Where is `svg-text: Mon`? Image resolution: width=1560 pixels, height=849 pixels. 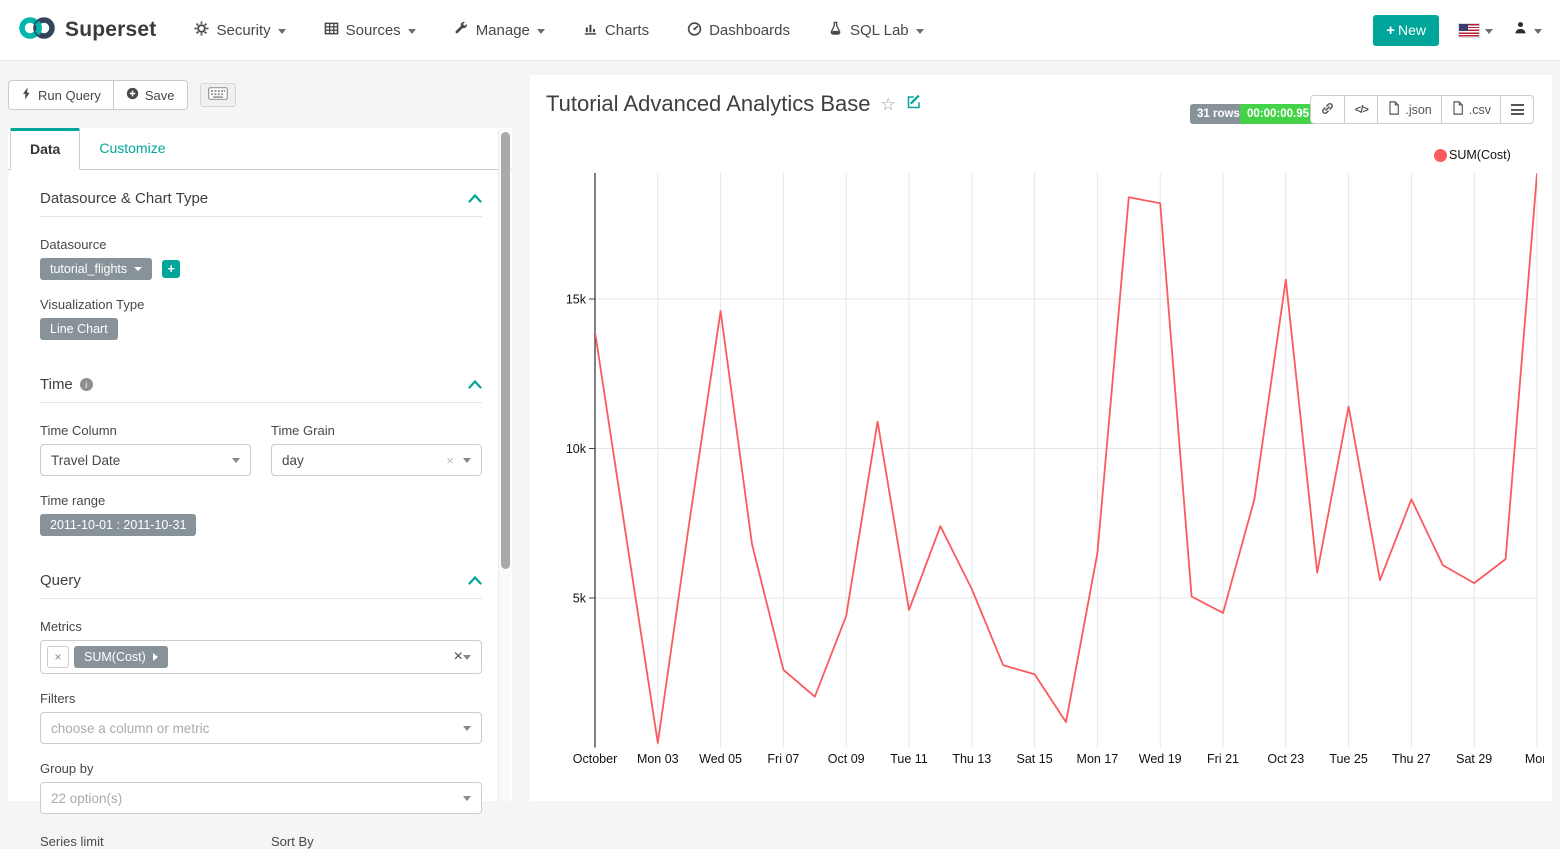 svg-text: Mon is located at coordinates (1534, 759).